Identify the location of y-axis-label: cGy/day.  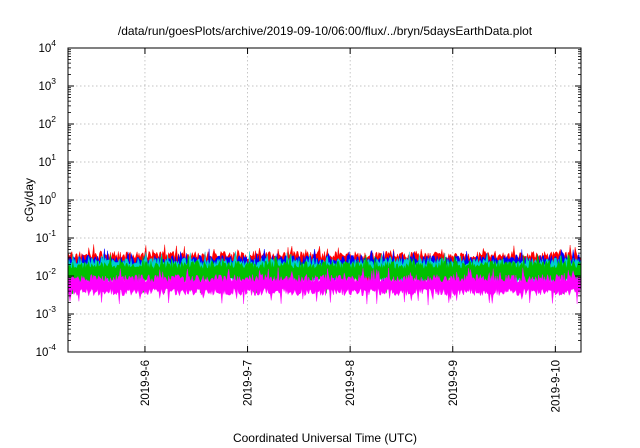
(29, 200).